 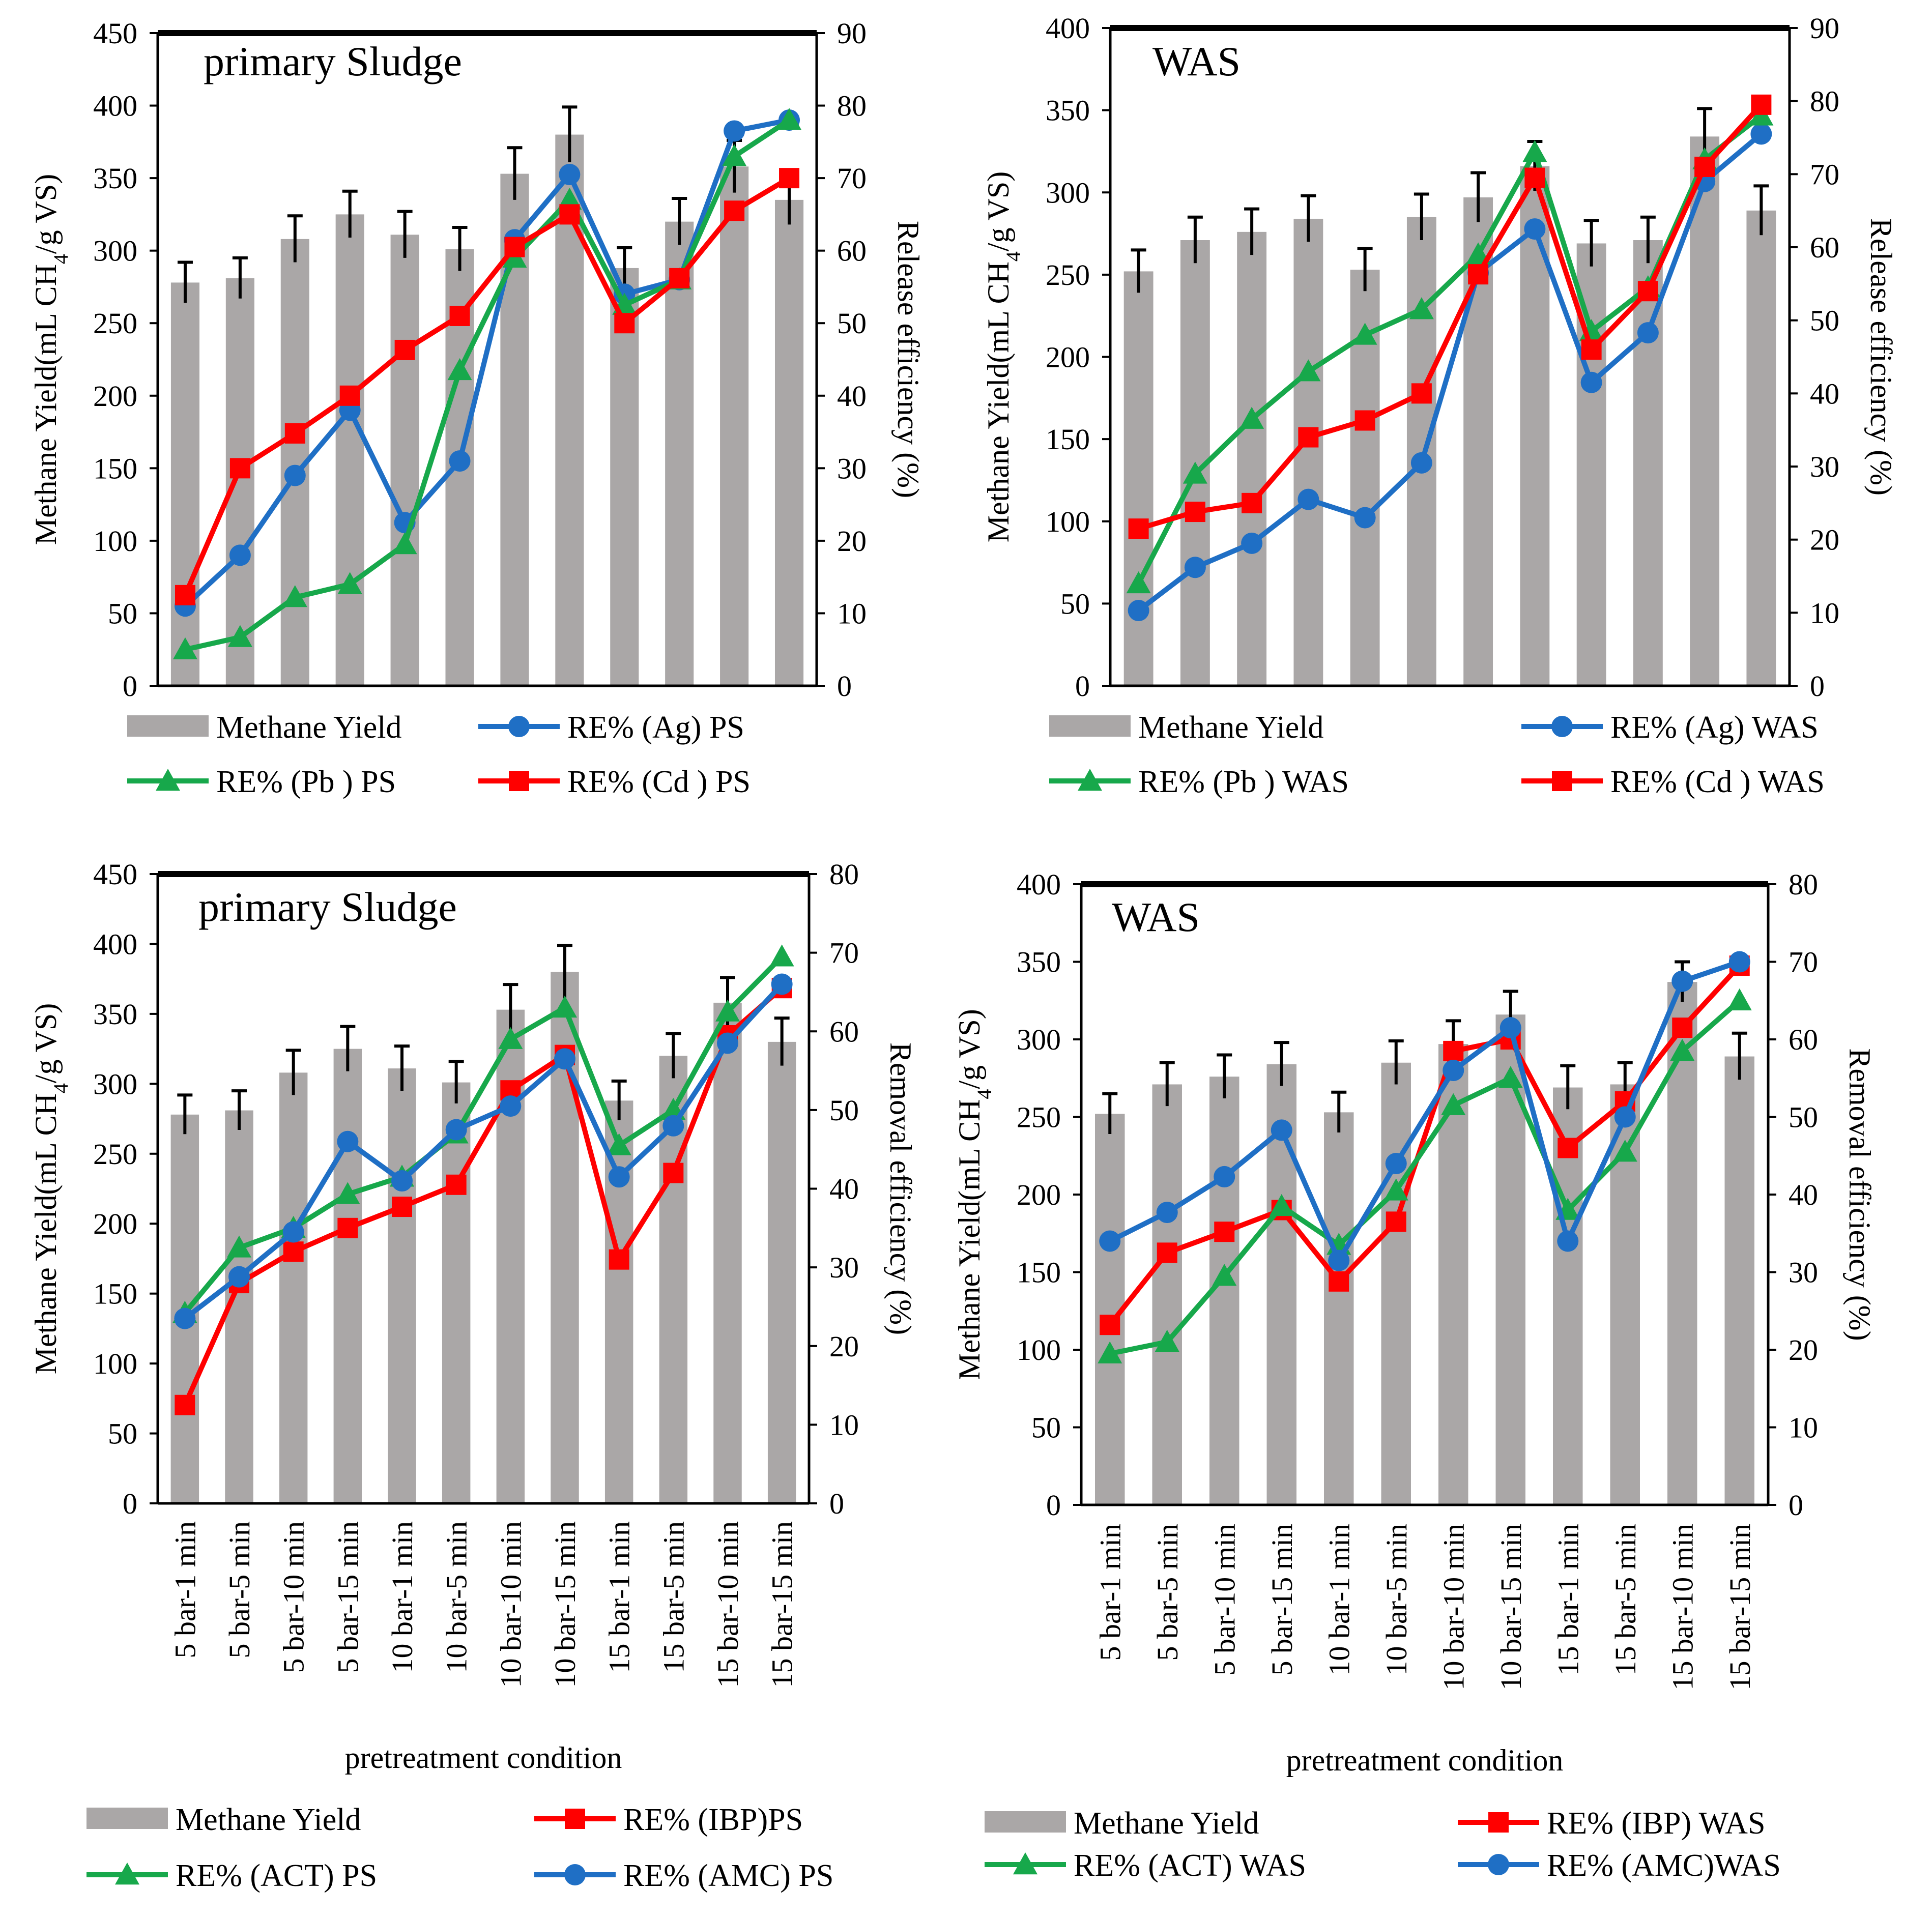 I want to click on legend-entry-2: RE% (Ag) PS, so click(x=611, y=727).